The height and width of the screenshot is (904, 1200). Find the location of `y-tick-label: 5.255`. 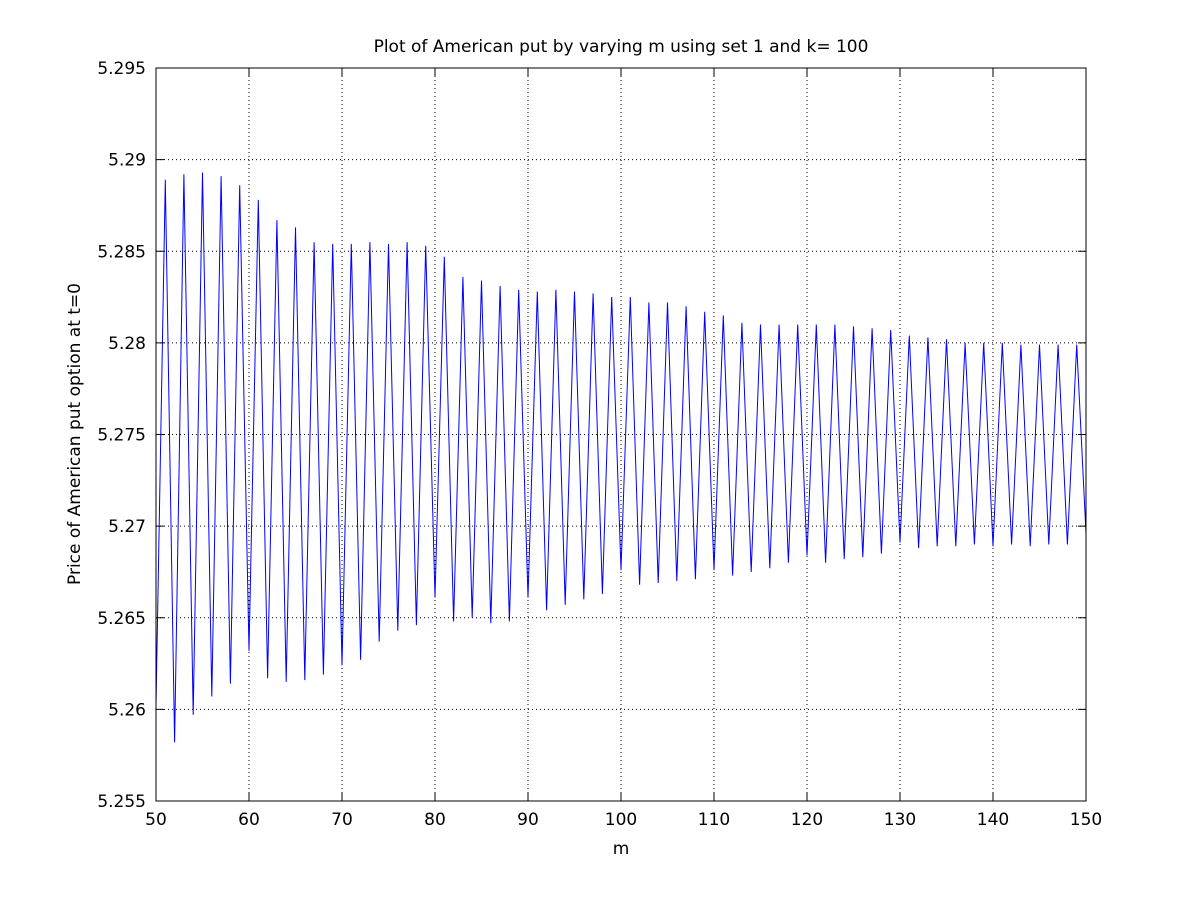

y-tick-label: 5.255 is located at coordinates (121, 802).